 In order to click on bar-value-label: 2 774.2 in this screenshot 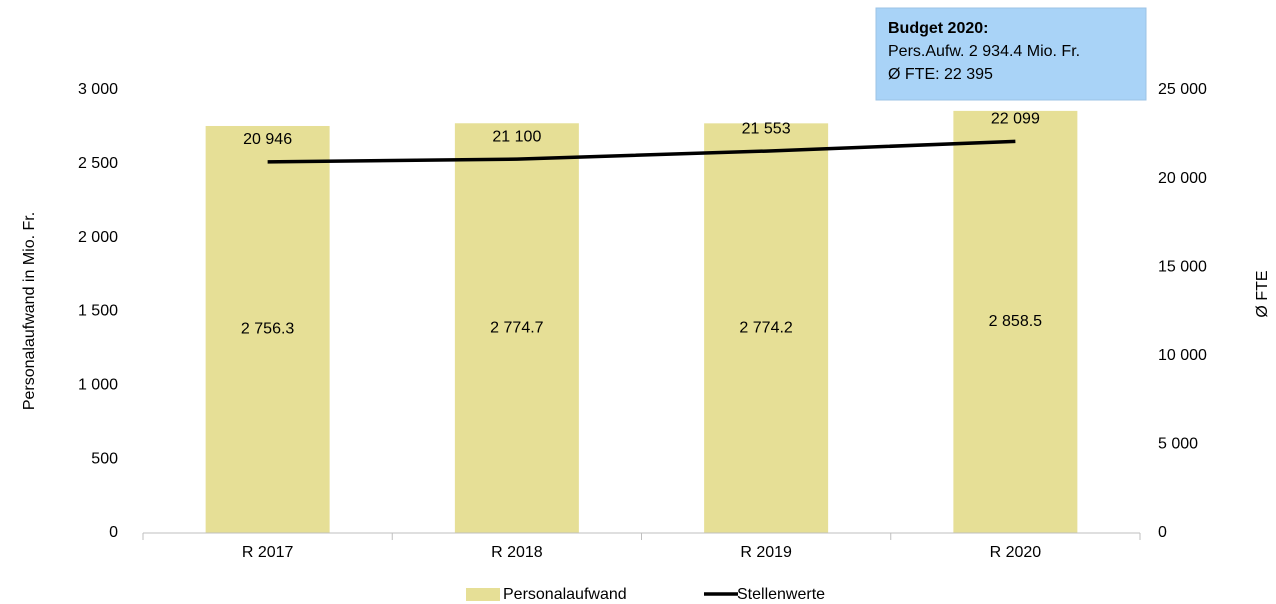, I will do `click(765, 327)`.